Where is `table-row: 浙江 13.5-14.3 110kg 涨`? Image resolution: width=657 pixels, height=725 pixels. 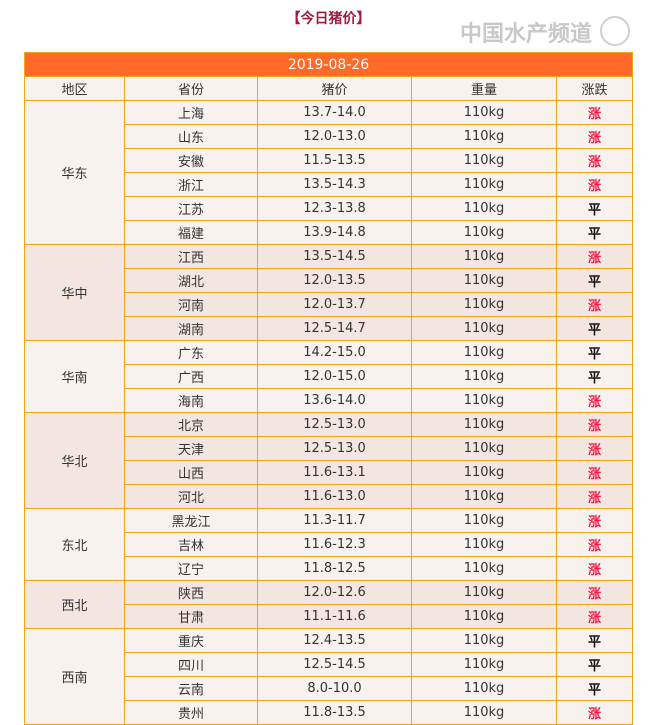 table-row: 浙江 13.5-14.3 110kg 涨 is located at coordinates (329, 184).